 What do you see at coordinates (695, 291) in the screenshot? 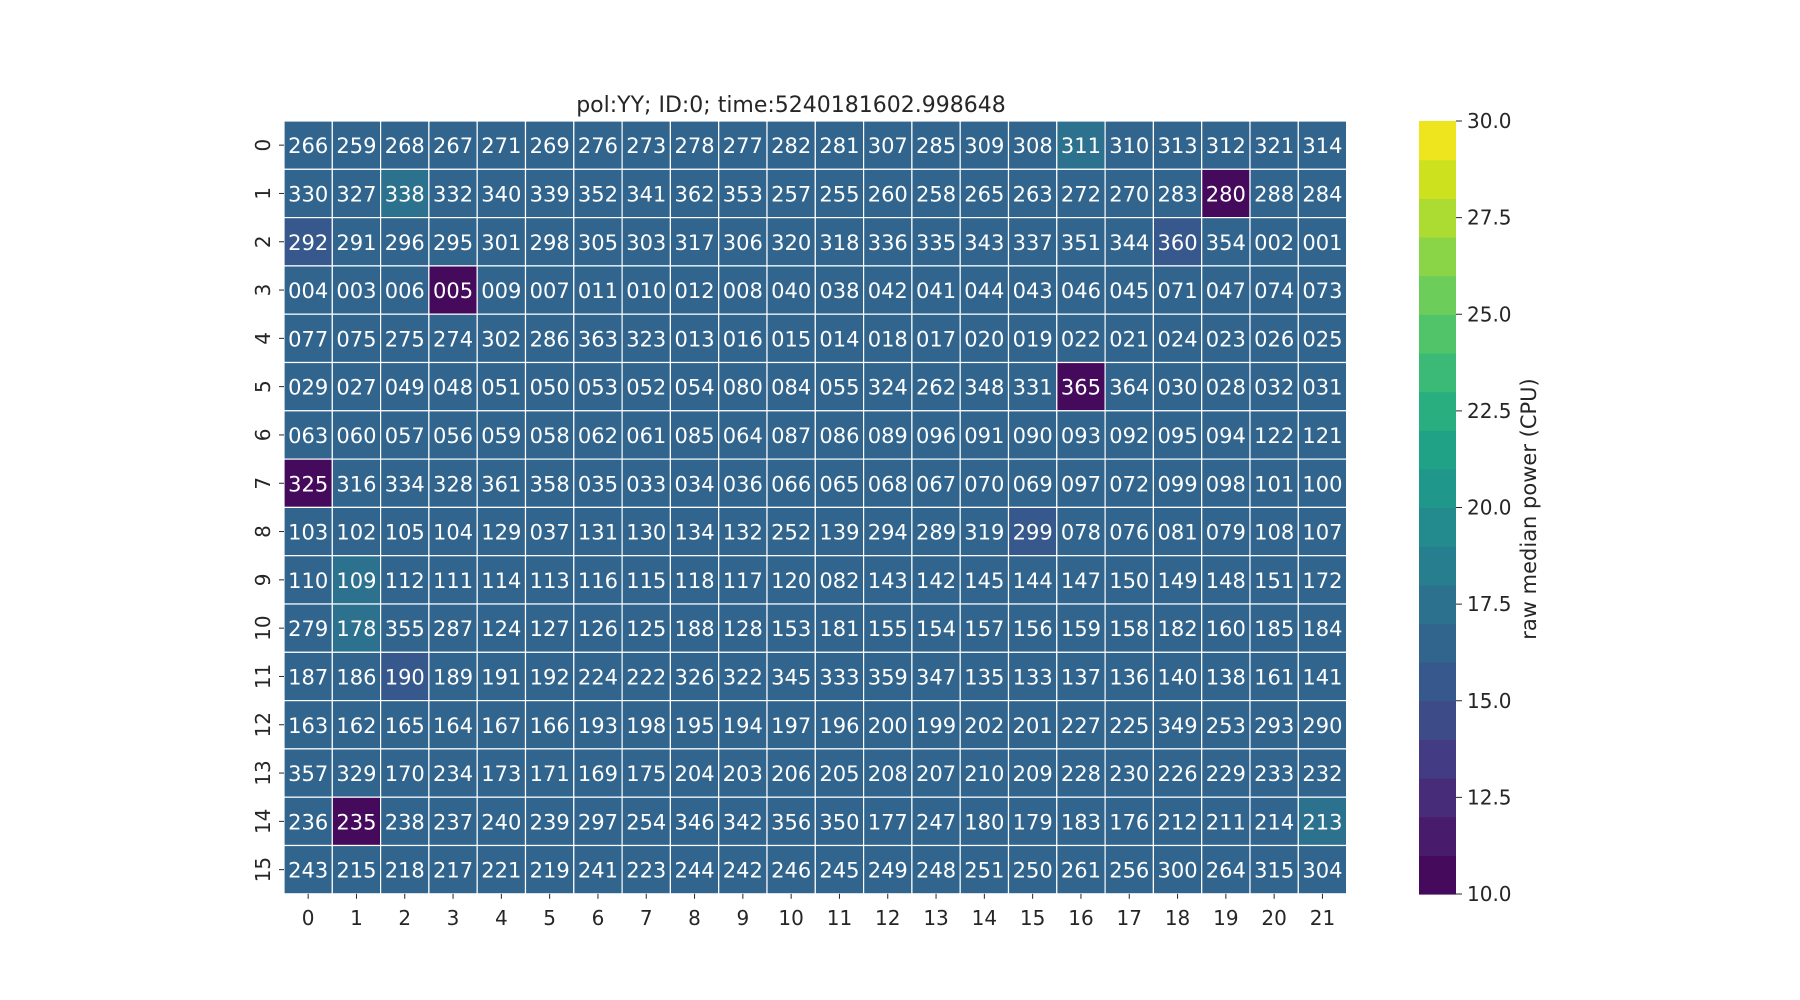
I see `cell-label: 012` at bounding box center [695, 291].